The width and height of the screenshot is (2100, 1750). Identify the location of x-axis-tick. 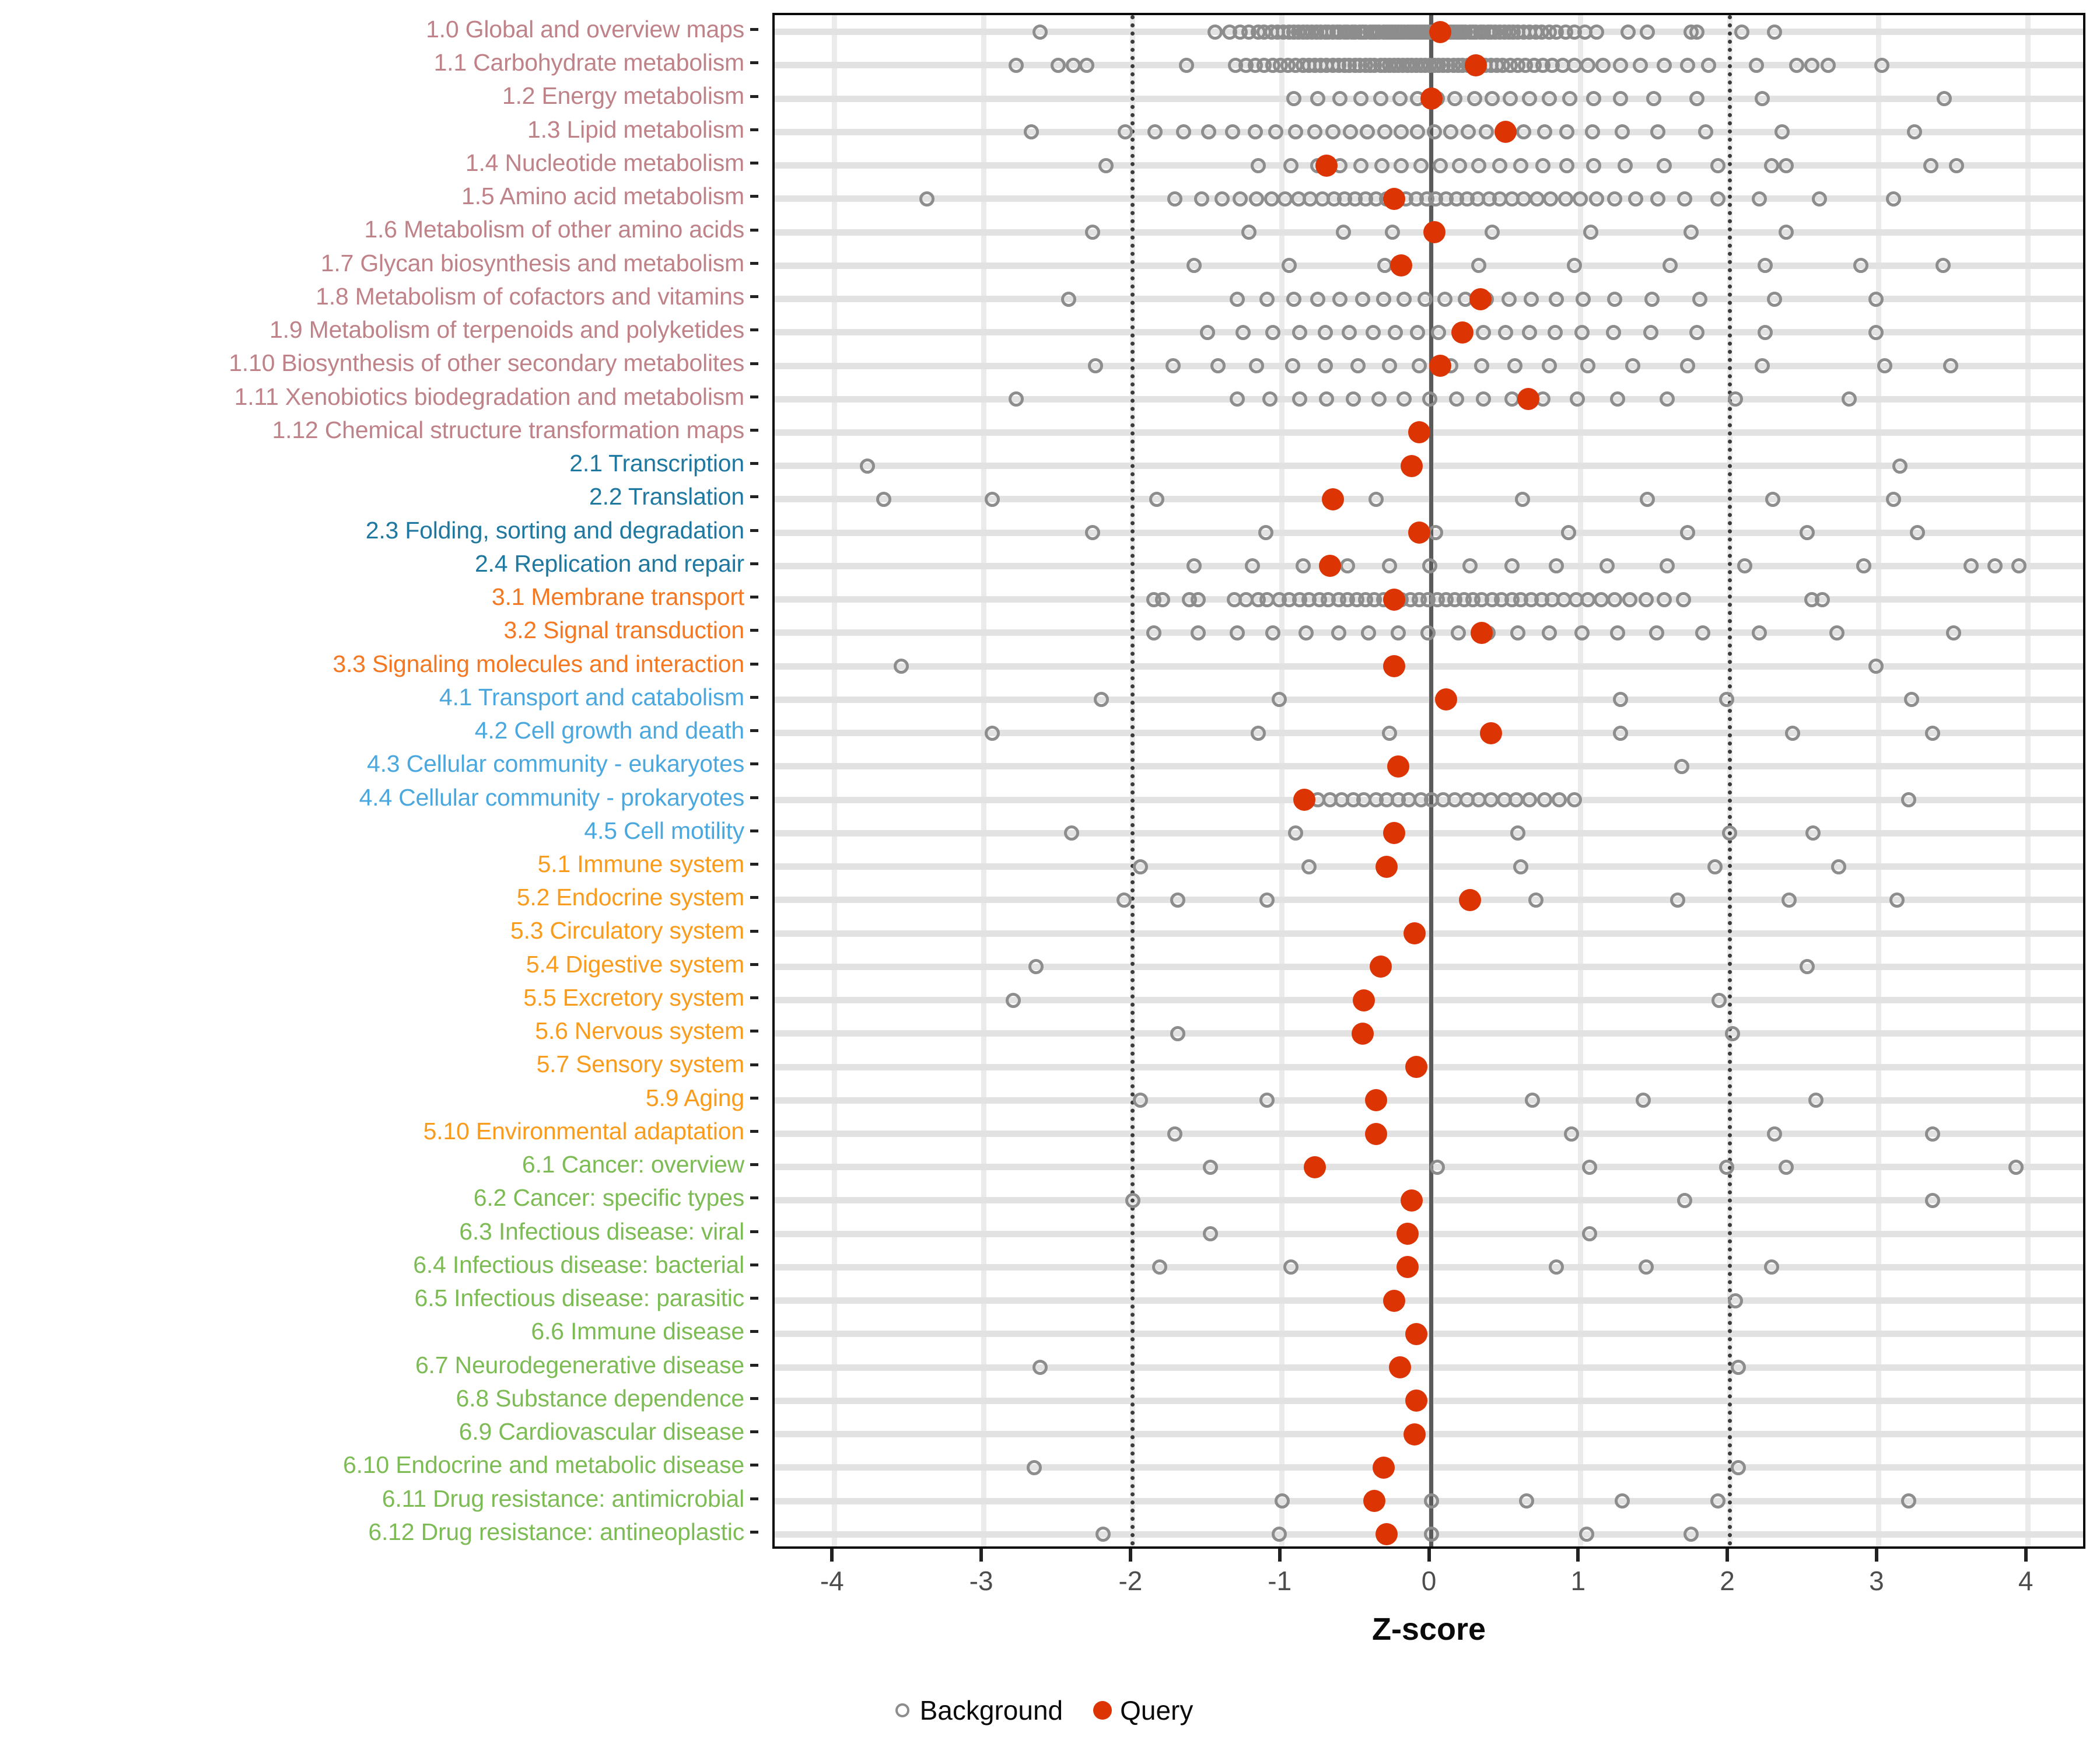
(832, 1555).